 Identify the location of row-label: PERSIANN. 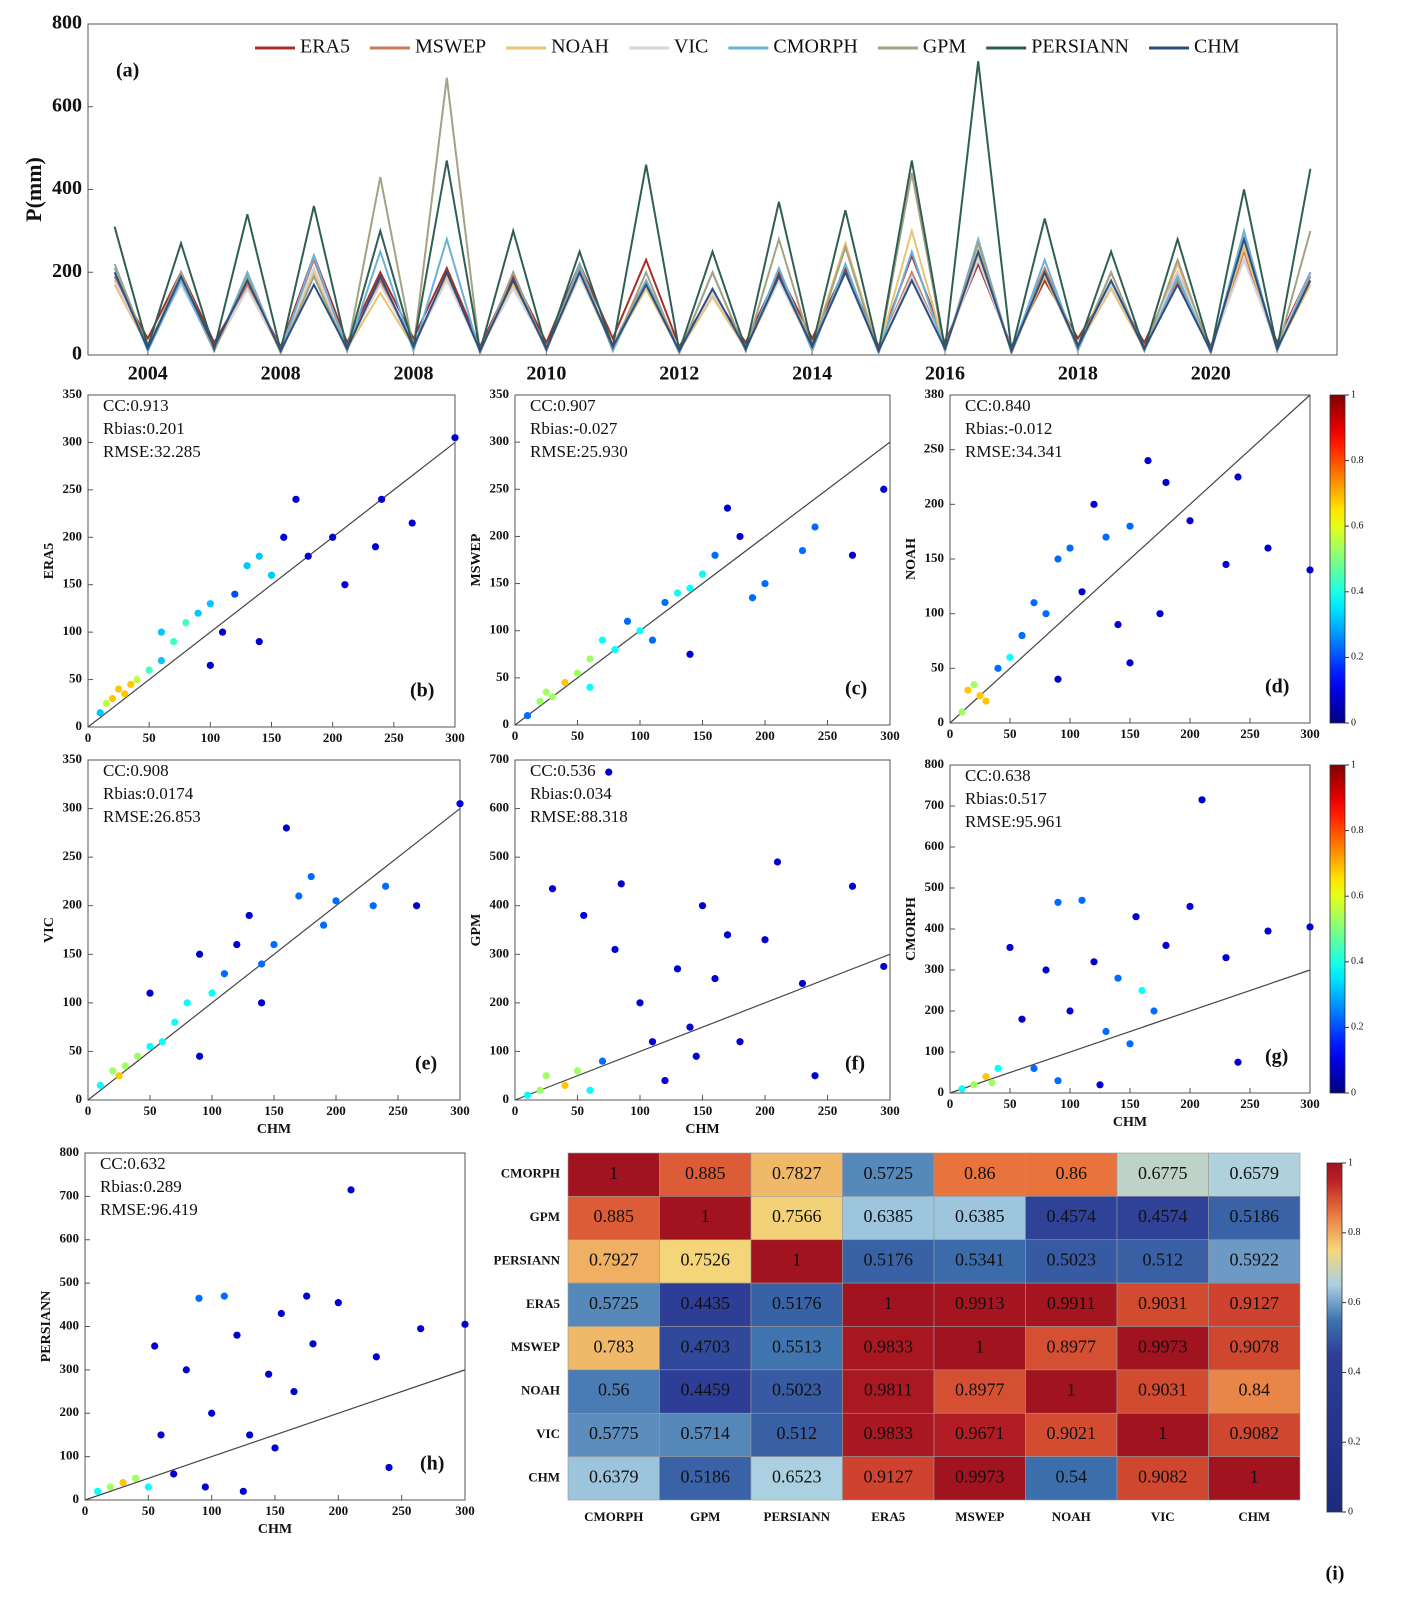
(527, 1259).